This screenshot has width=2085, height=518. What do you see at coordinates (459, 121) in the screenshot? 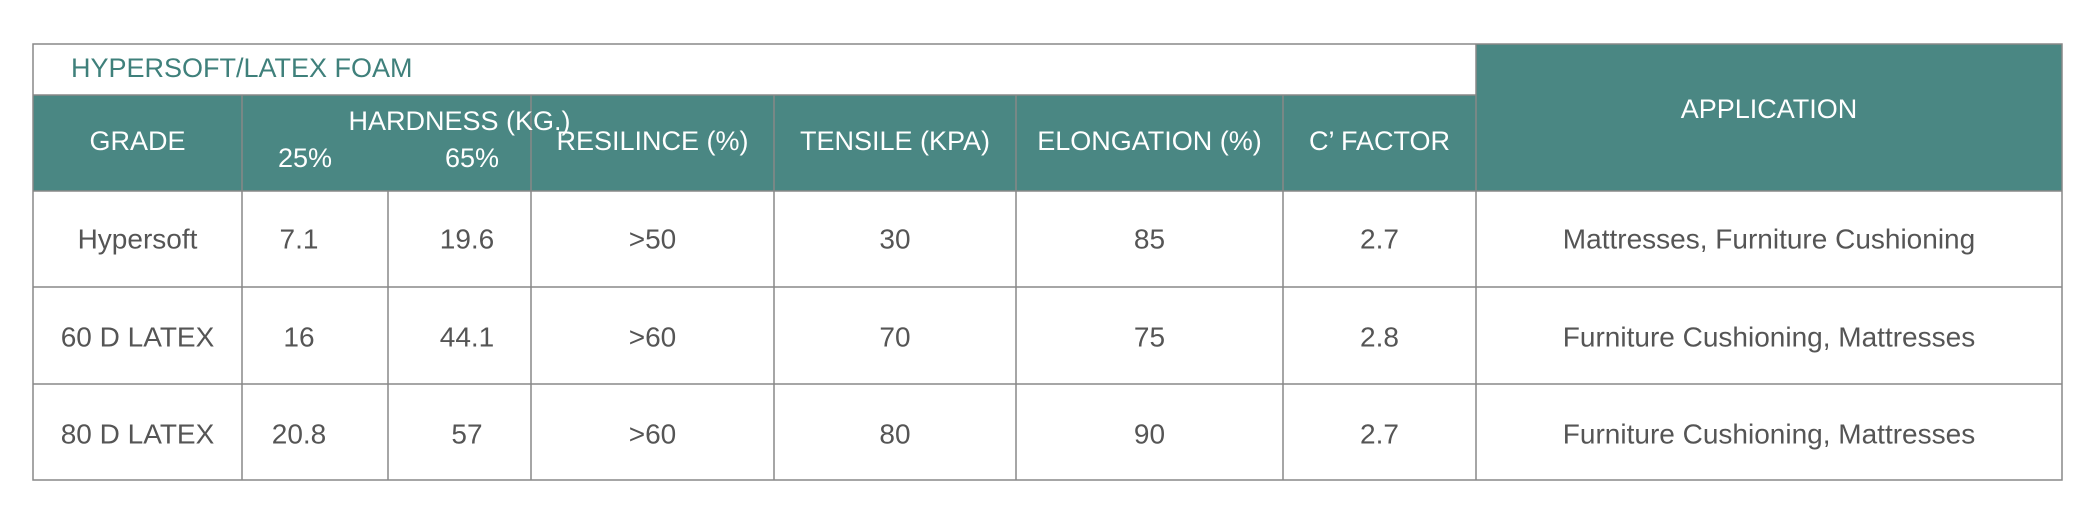
I see `column-header: HARDNESS (KG.)` at bounding box center [459, 121].